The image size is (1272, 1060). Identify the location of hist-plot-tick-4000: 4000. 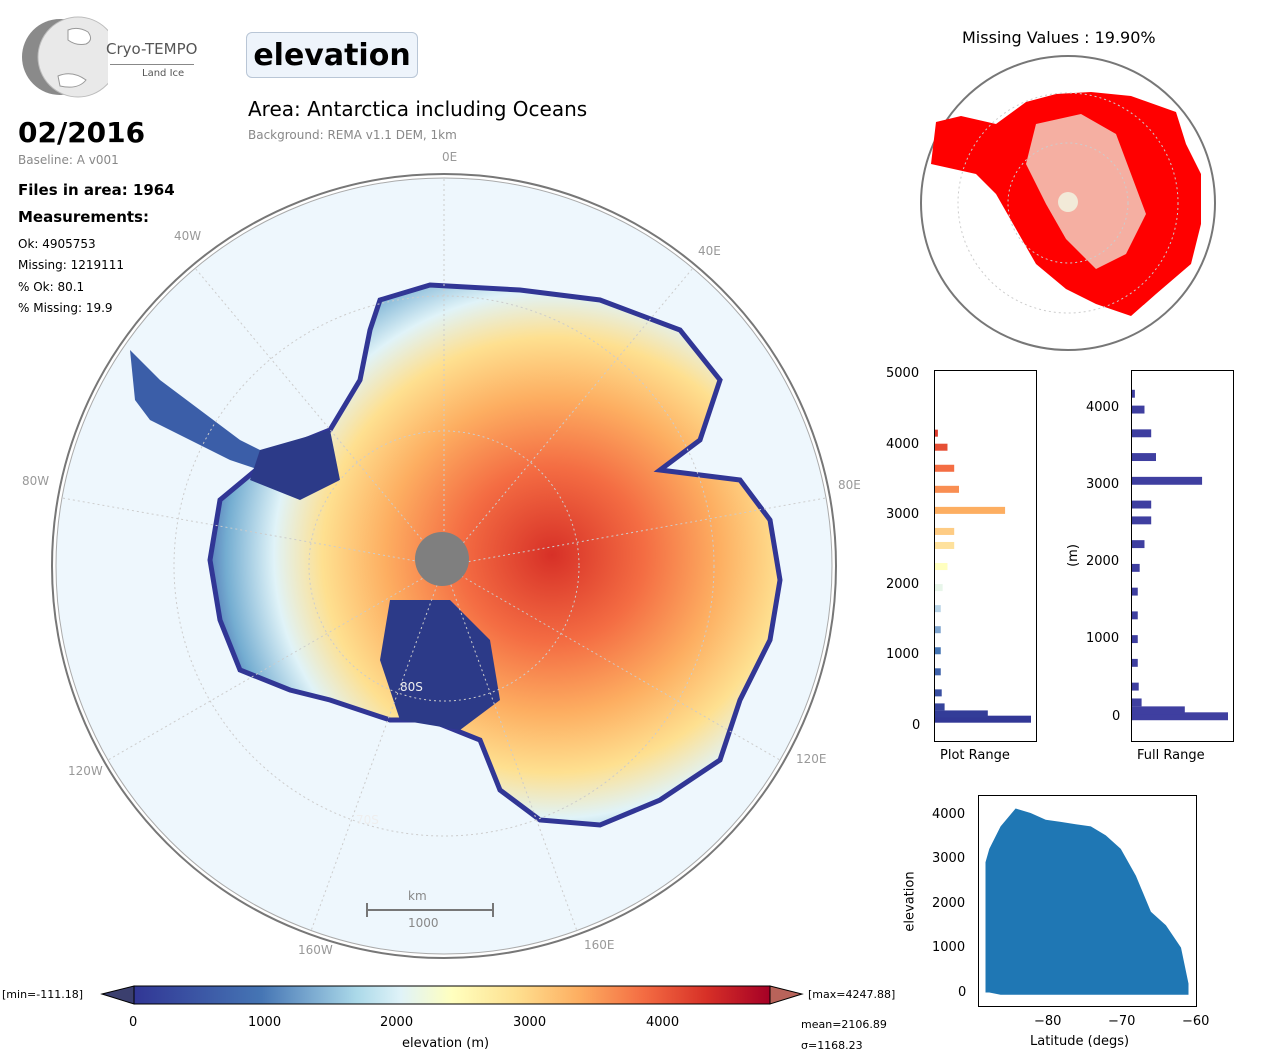
(903, 444).